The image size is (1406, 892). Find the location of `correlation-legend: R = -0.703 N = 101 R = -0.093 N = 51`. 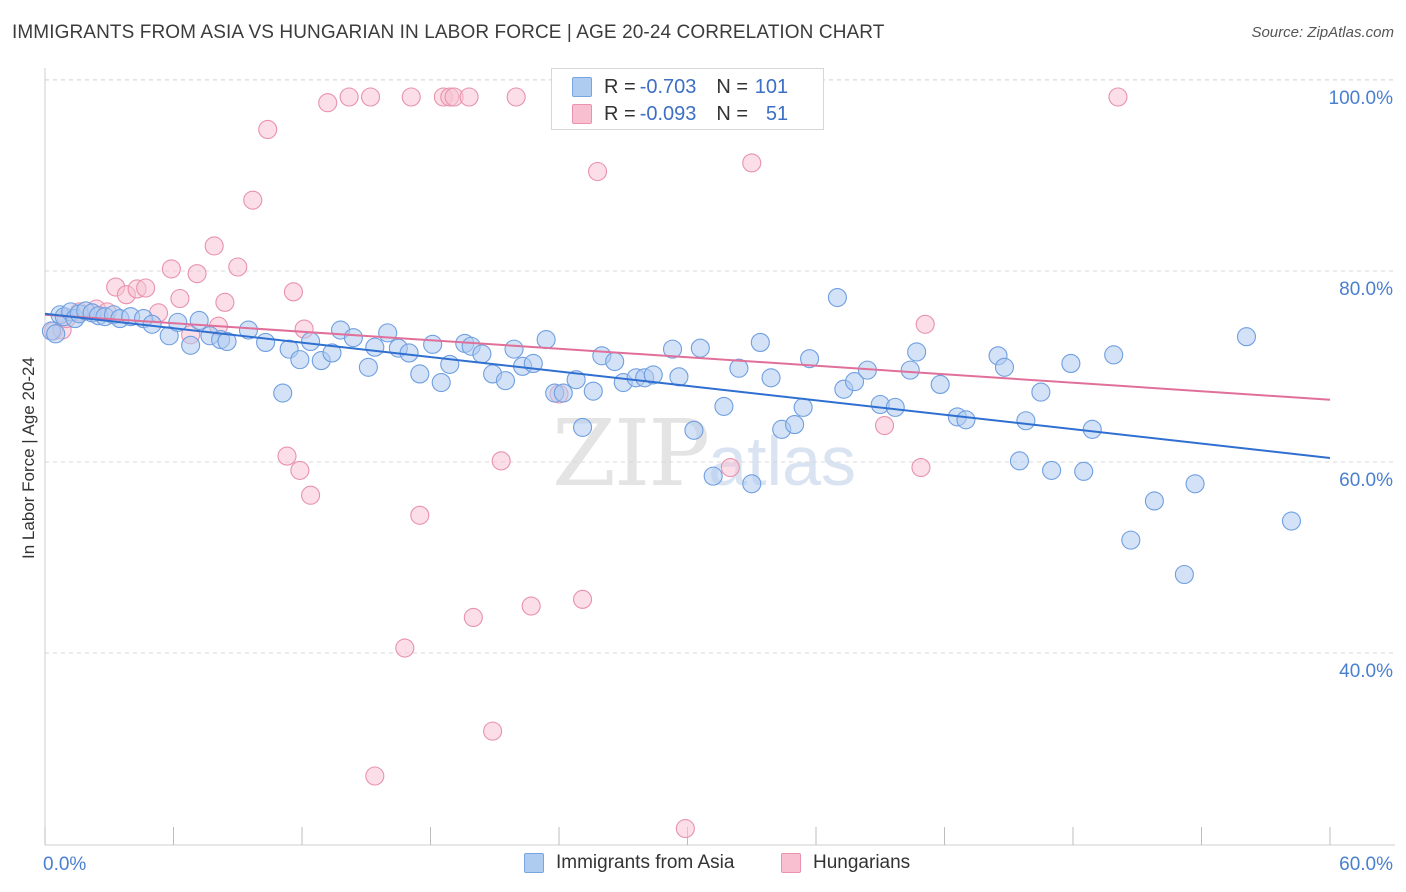

correlation-legend: R = -0.703 N = 101 R = -0.093 N = 51 is located at coordinates (687, 99).